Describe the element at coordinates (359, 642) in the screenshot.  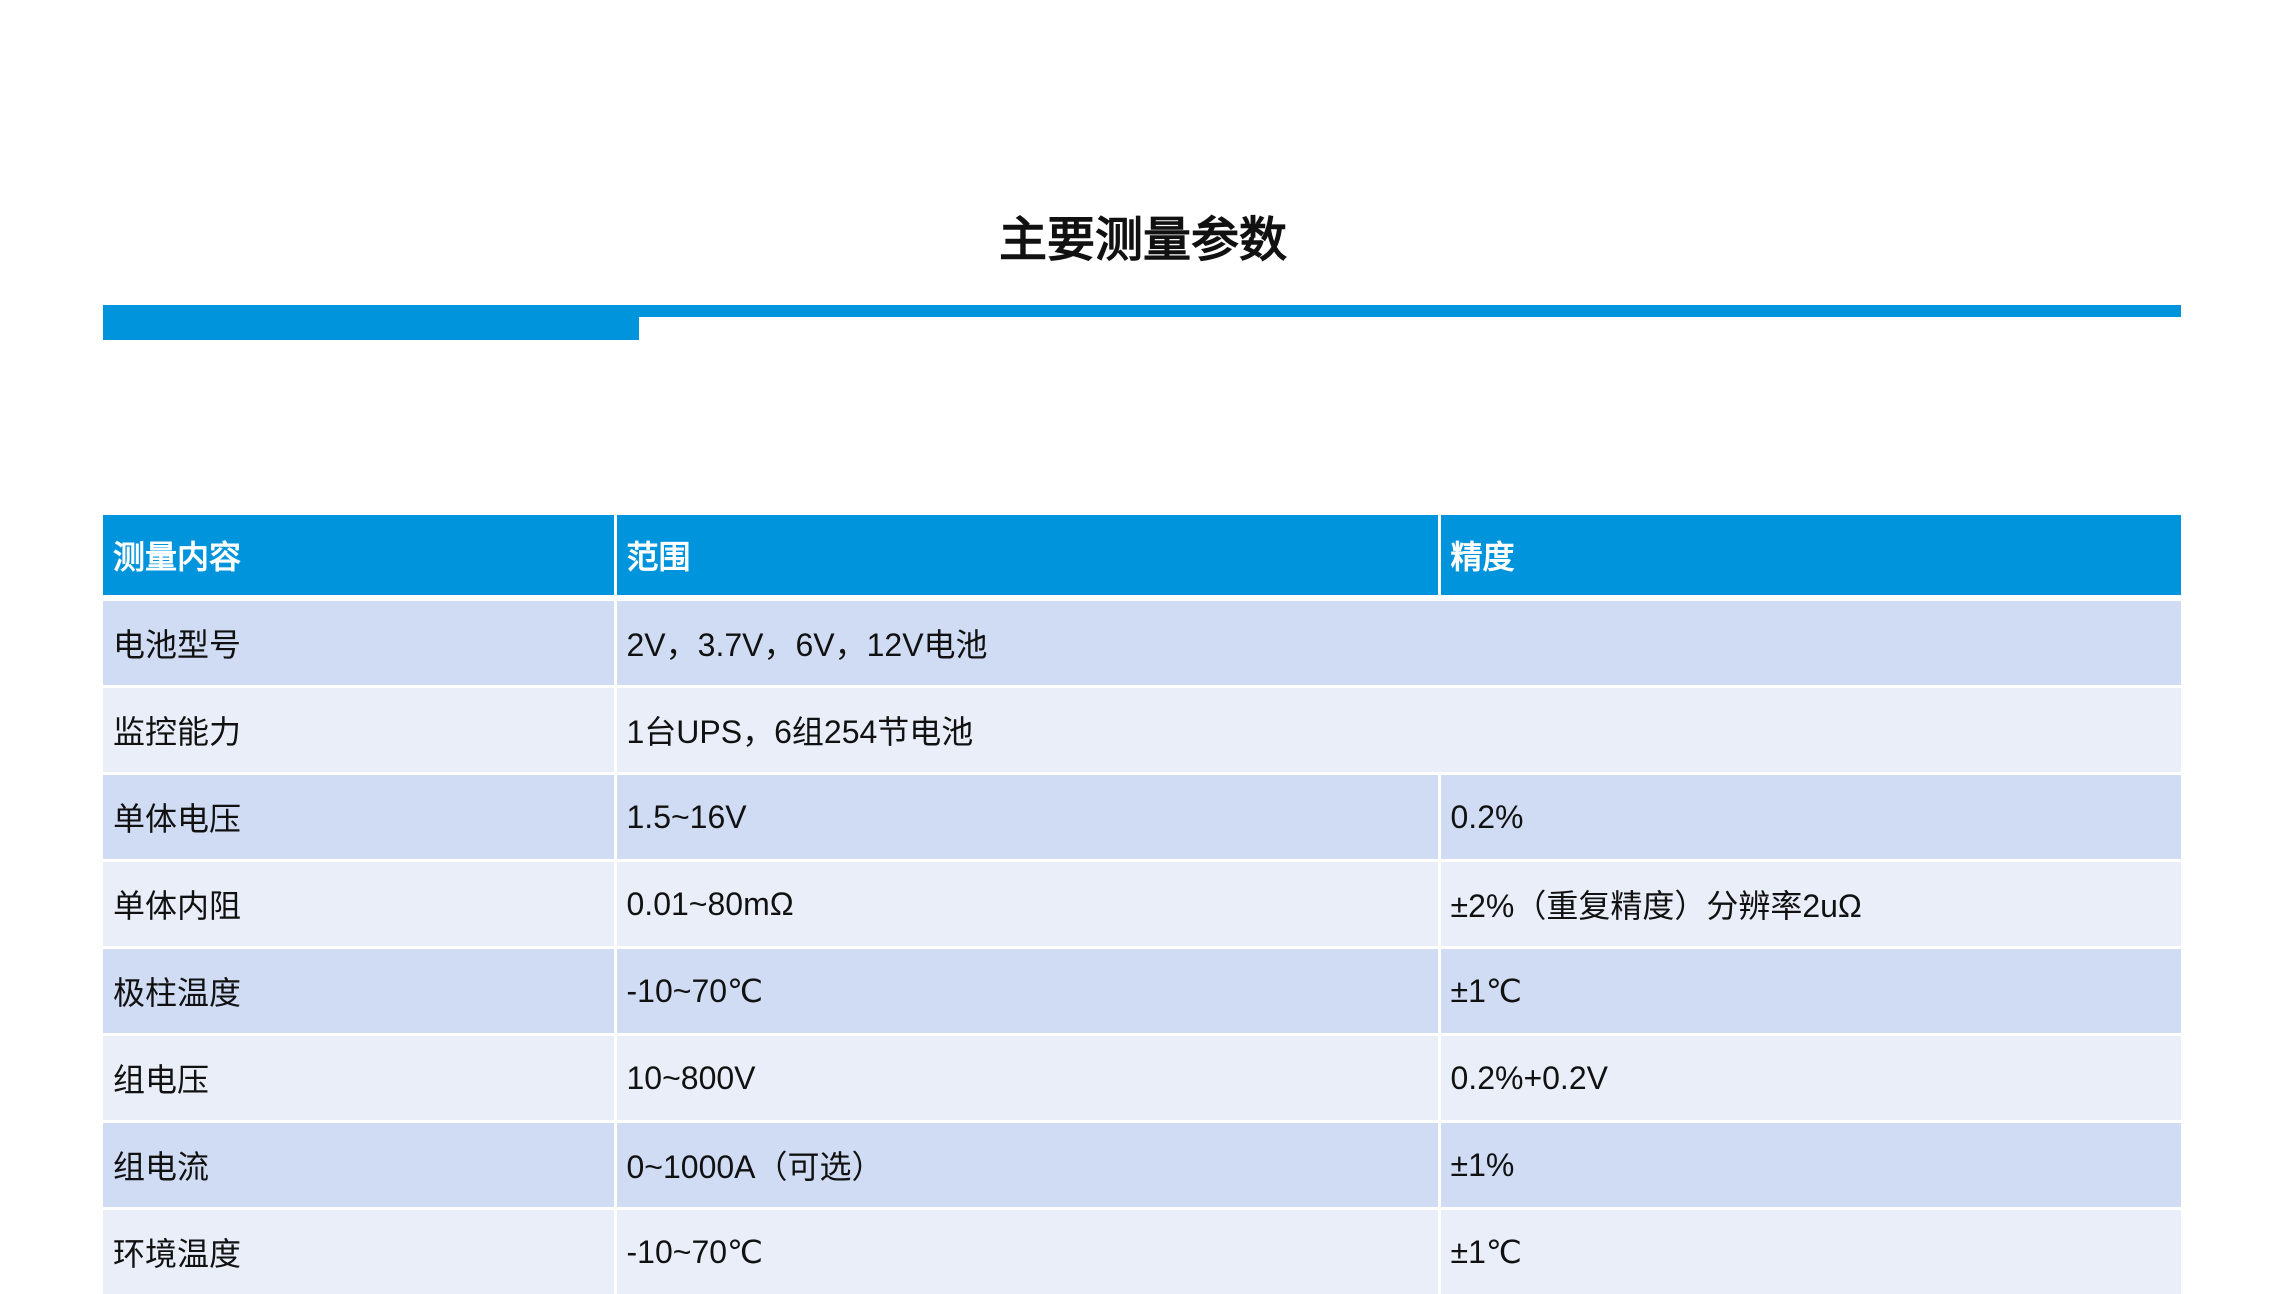
I see `cell-measurement: 电池型号` at that location.